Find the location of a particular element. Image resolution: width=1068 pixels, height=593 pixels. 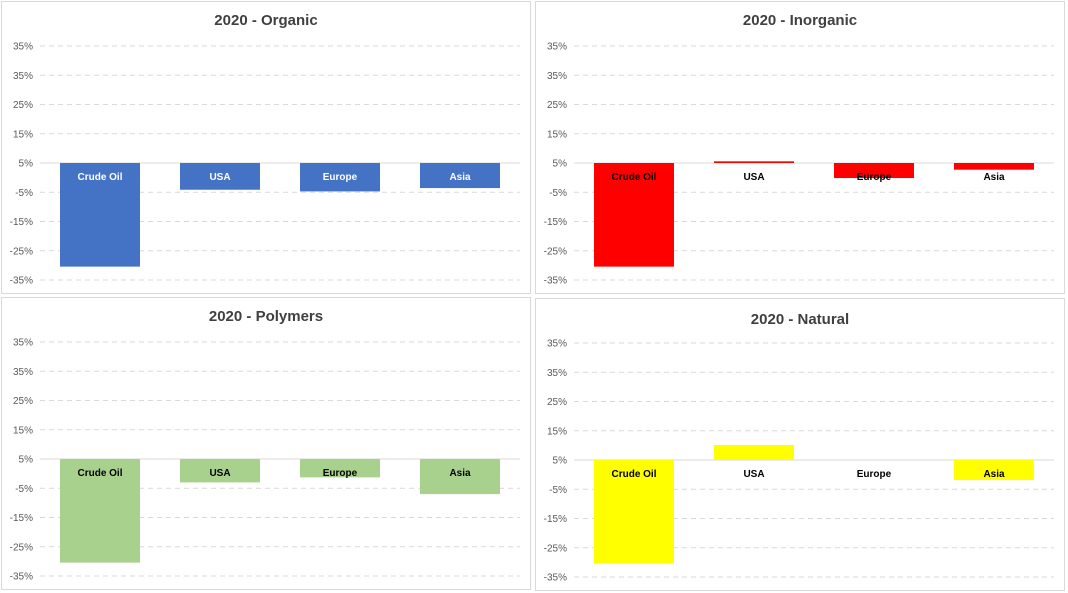

chart-title: 2020 - Polymers is located at coordinates (266, 316).